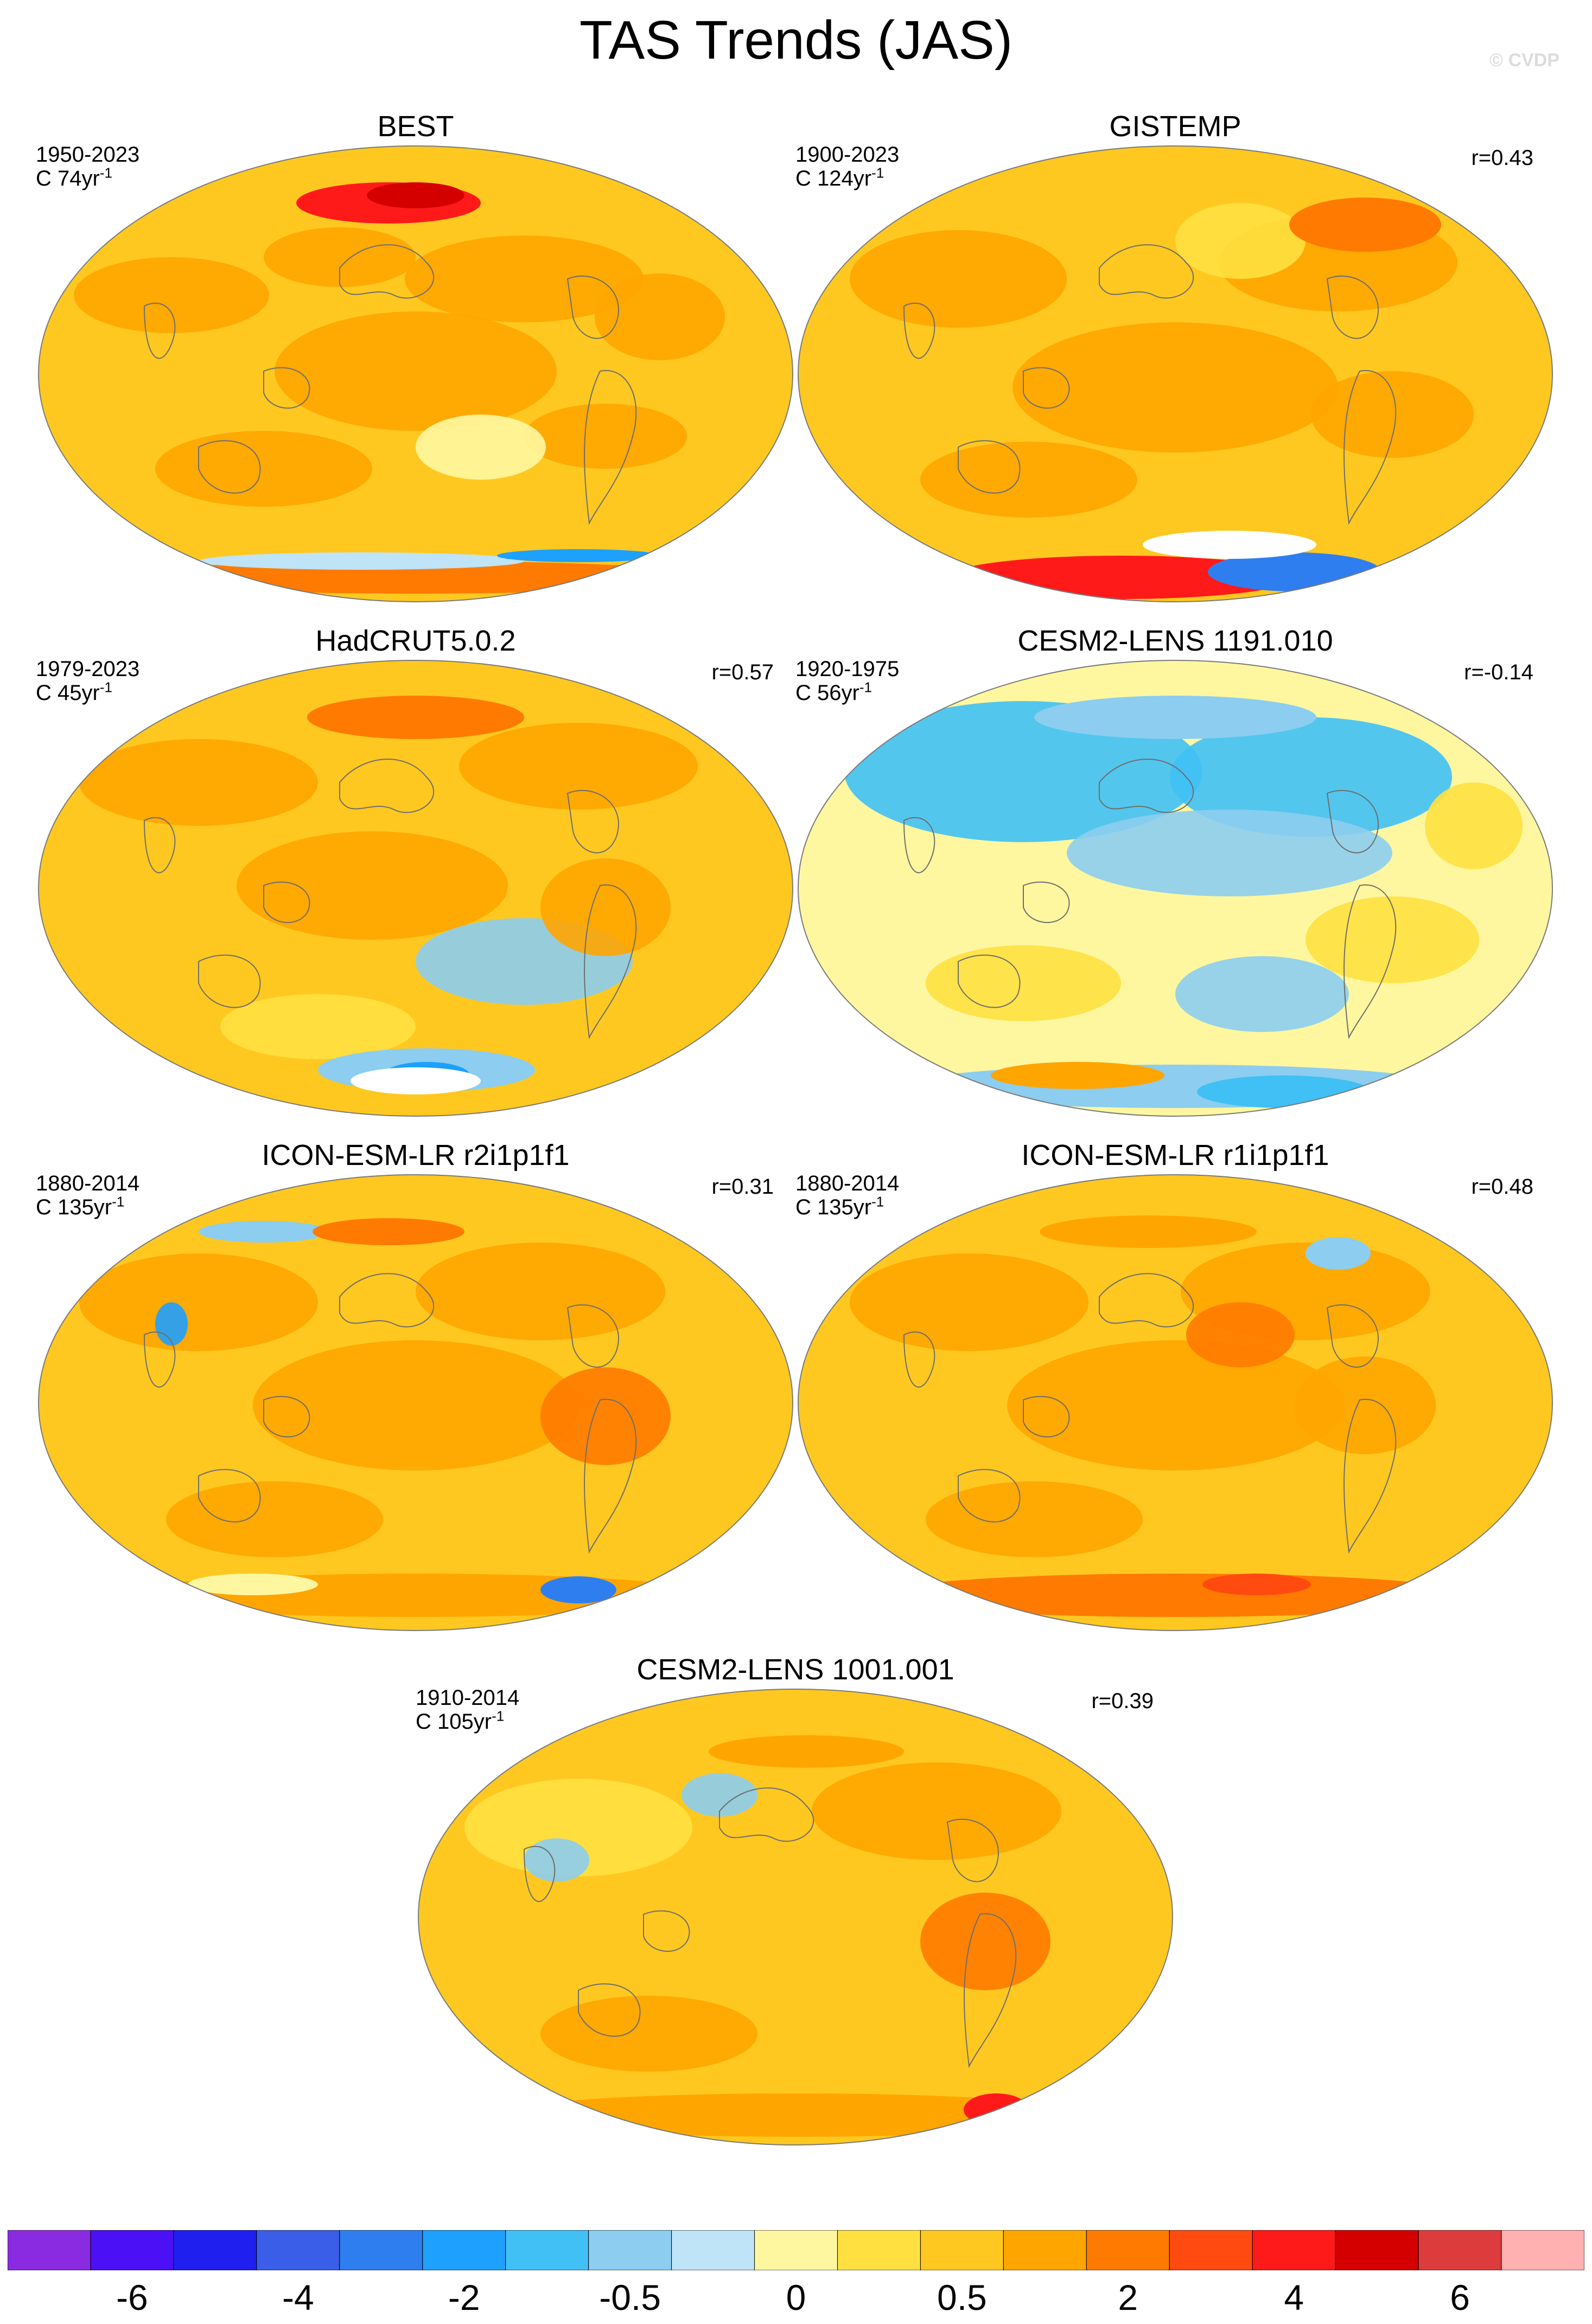 This screenshot has height=2324, width=1592. Describe the element at coordinates (415, 641) in the screenshot. I see `panel-title: HadCRUT5.0.2` at that location.